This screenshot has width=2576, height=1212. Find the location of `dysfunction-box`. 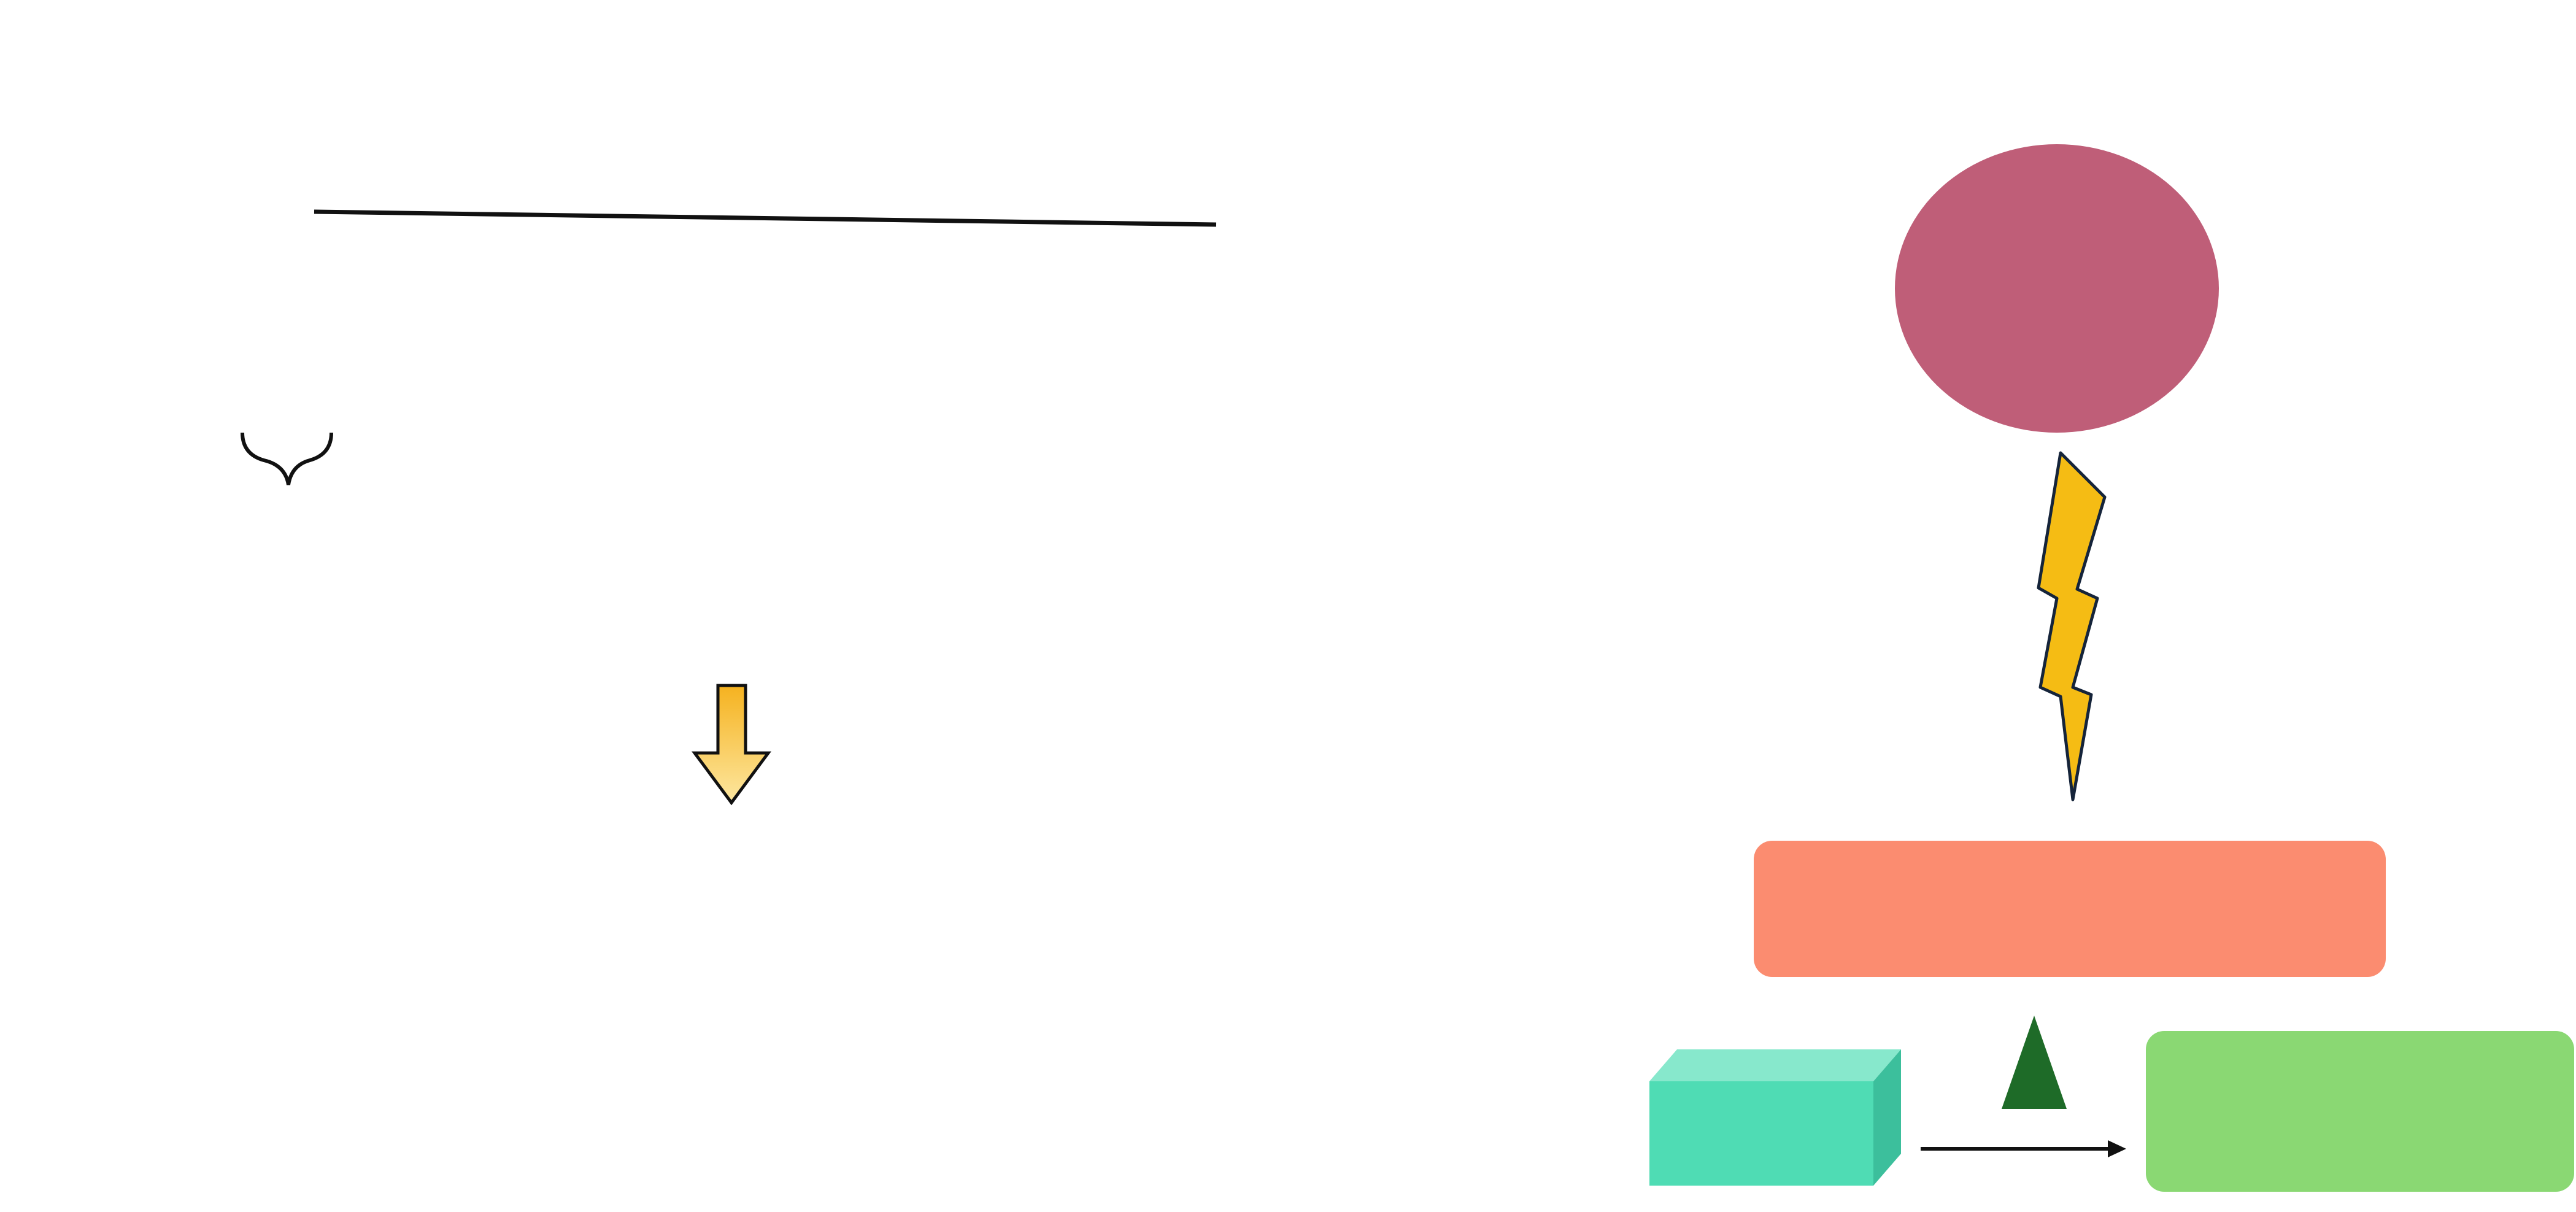

dysfunction-box is located at coordinates (2070, 909).